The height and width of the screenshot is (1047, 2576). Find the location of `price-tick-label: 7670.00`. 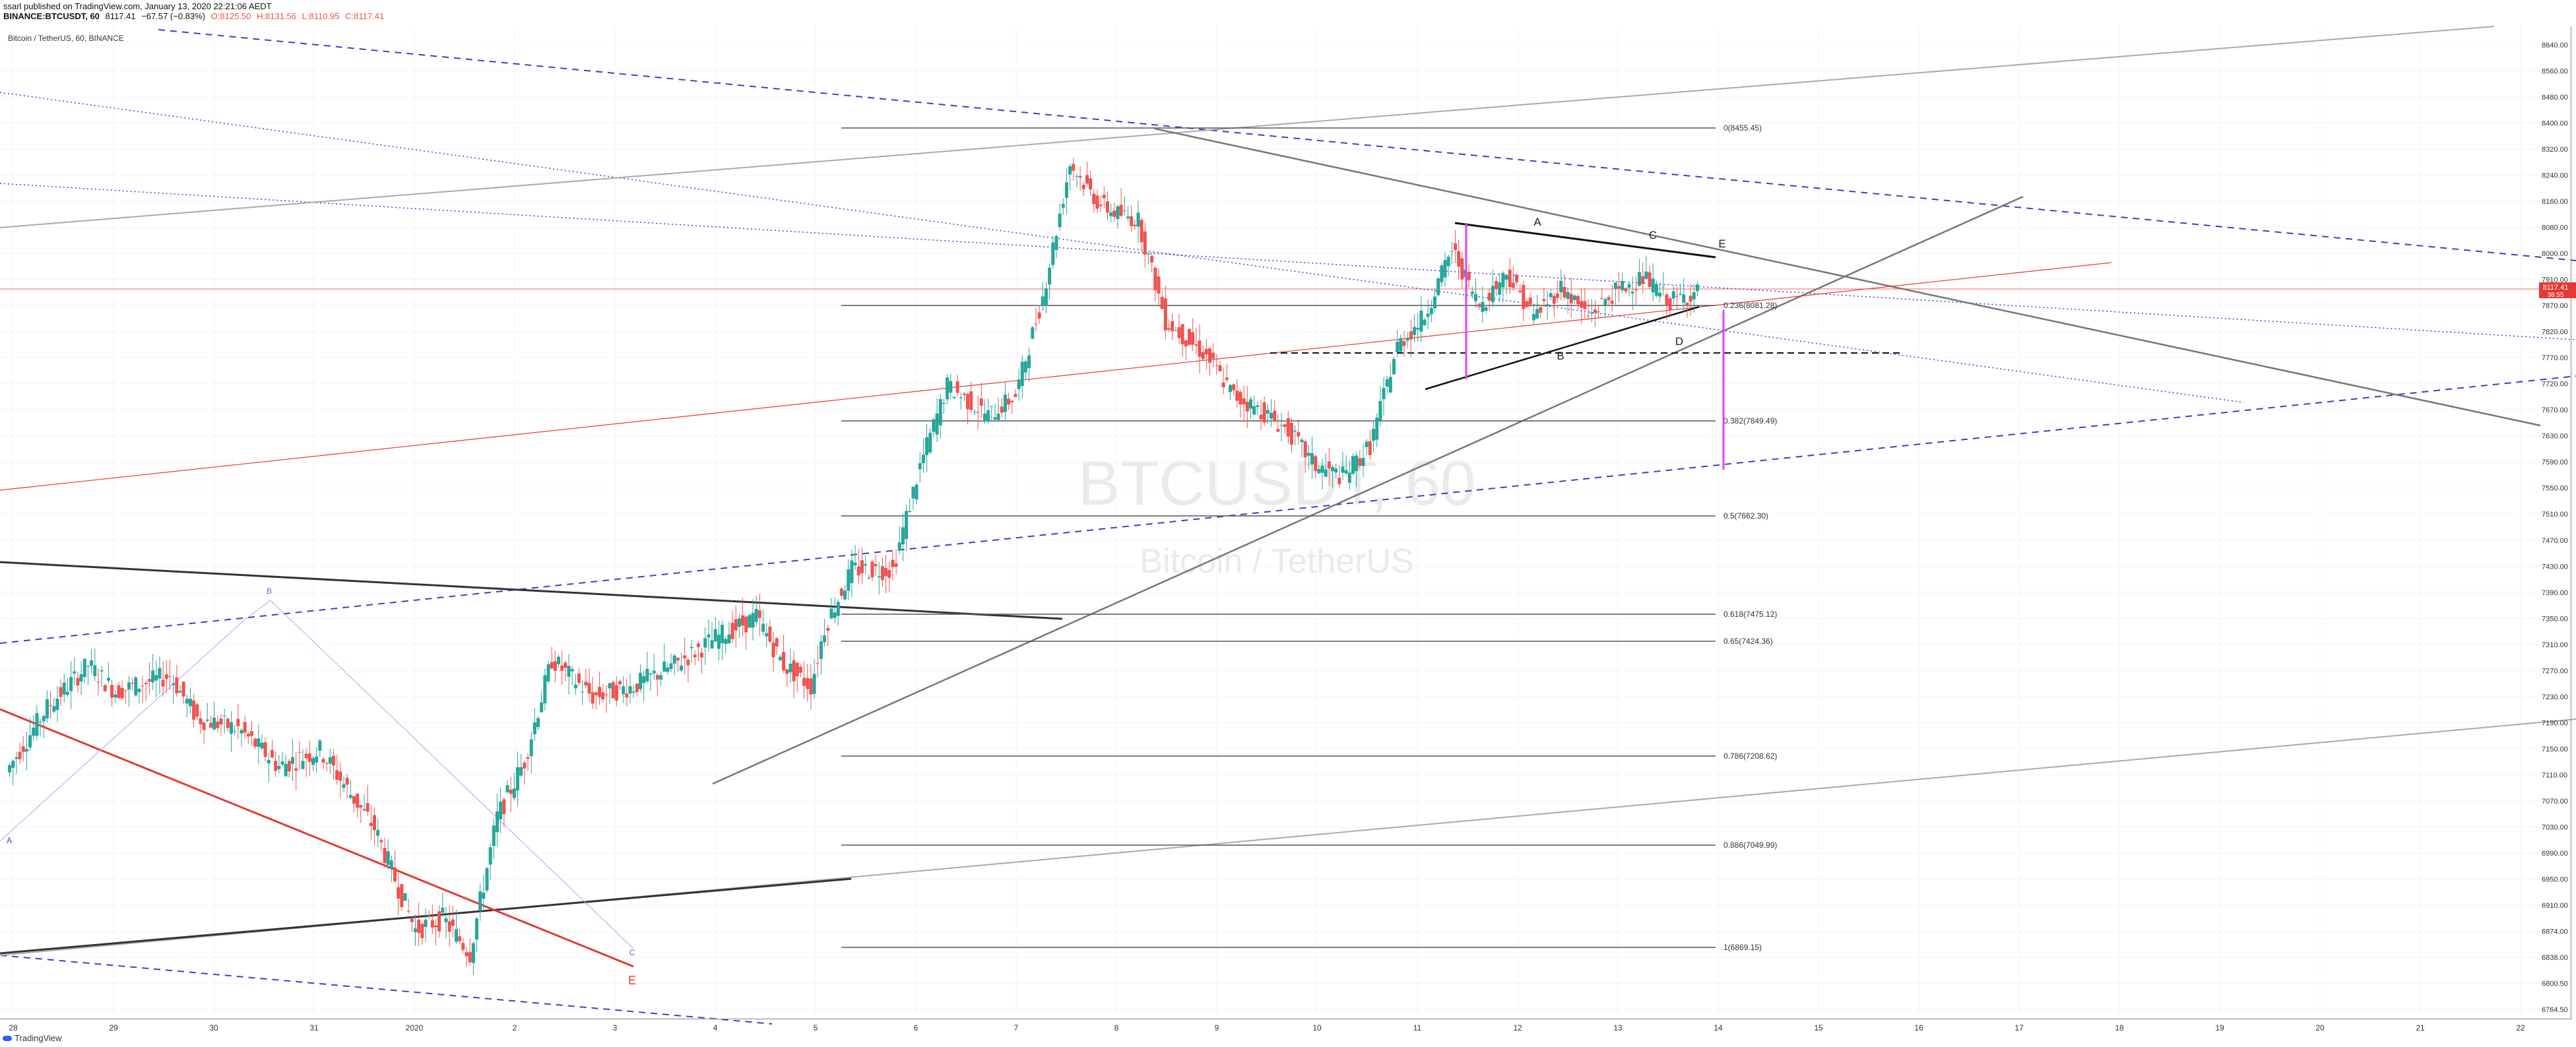

price-tick-label: 7670.00 is located at coordinates (2555, 410).